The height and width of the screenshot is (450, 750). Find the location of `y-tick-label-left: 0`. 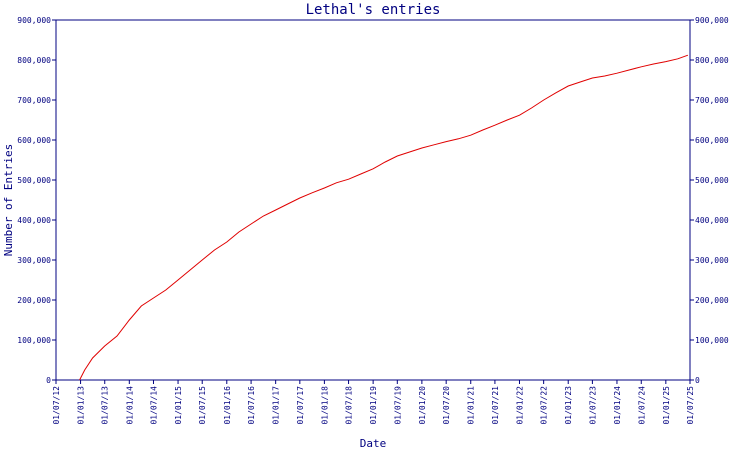

y-tick-label-left: 0 is located at coordinates (48, 380).